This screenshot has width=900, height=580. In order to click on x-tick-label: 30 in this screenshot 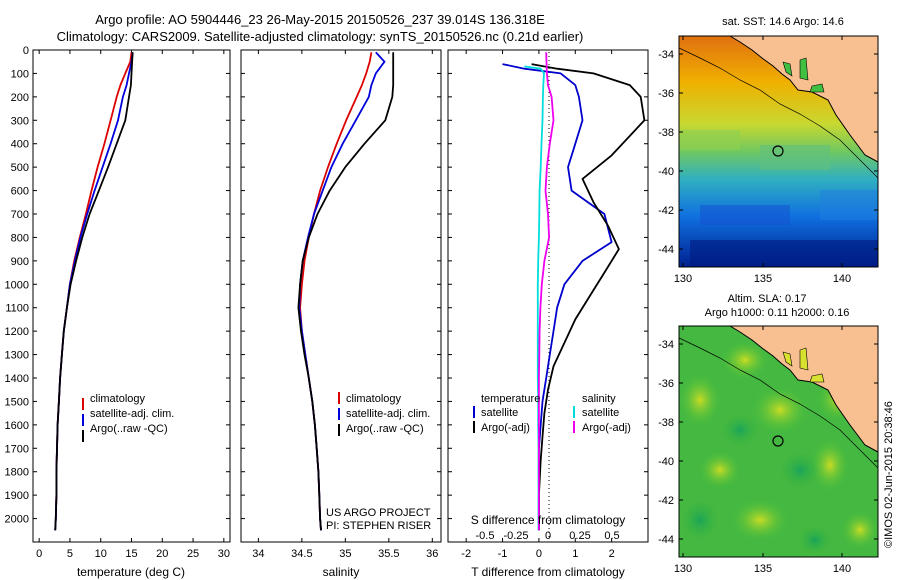, I will do `click(224, 554)`.